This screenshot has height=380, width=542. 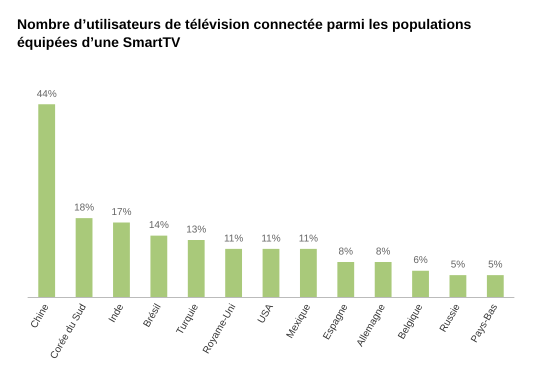 What do you see at coordinates (420, 260) in the screenshot?
I see `data-label: 6%` at bounding box center [420, 260].